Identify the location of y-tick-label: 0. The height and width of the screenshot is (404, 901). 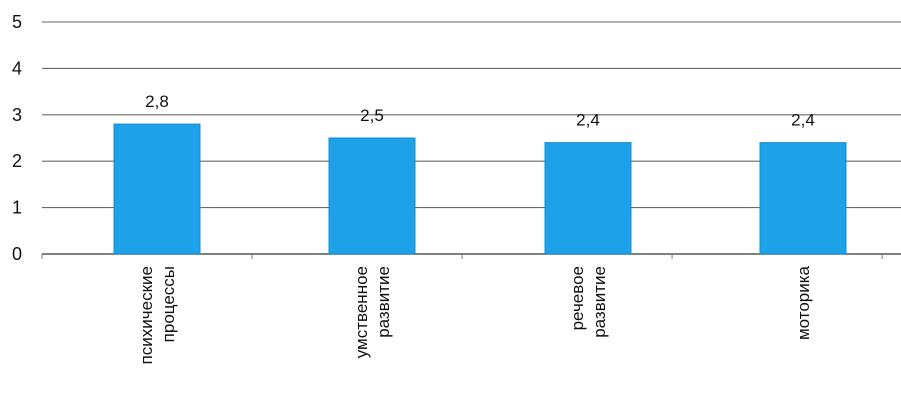
(17, 254).